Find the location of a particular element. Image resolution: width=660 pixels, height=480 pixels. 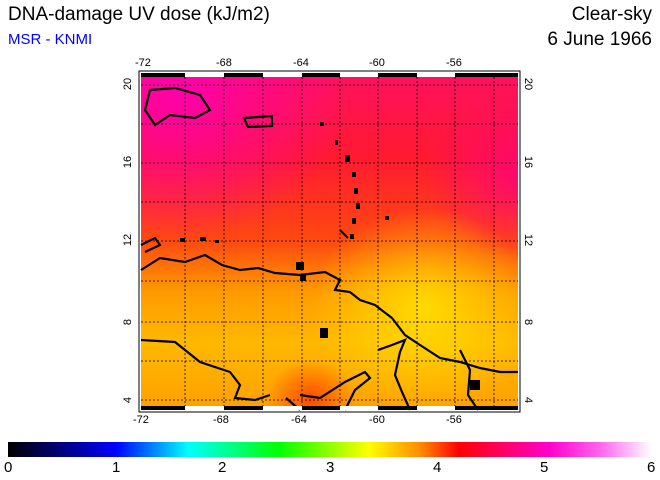

lon-tick-bottom: -60 is located at coordinates (377, 420).